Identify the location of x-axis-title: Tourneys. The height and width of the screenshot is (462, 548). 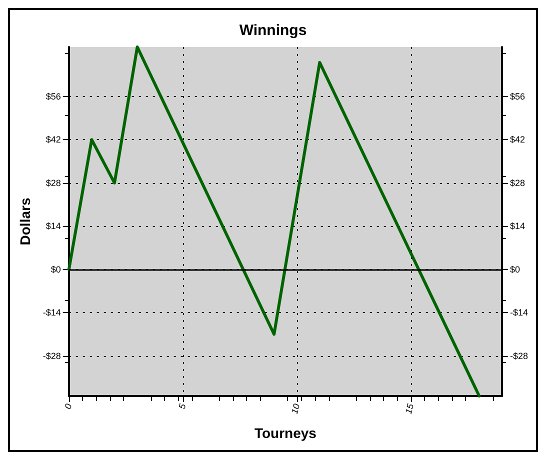
(285, 433).